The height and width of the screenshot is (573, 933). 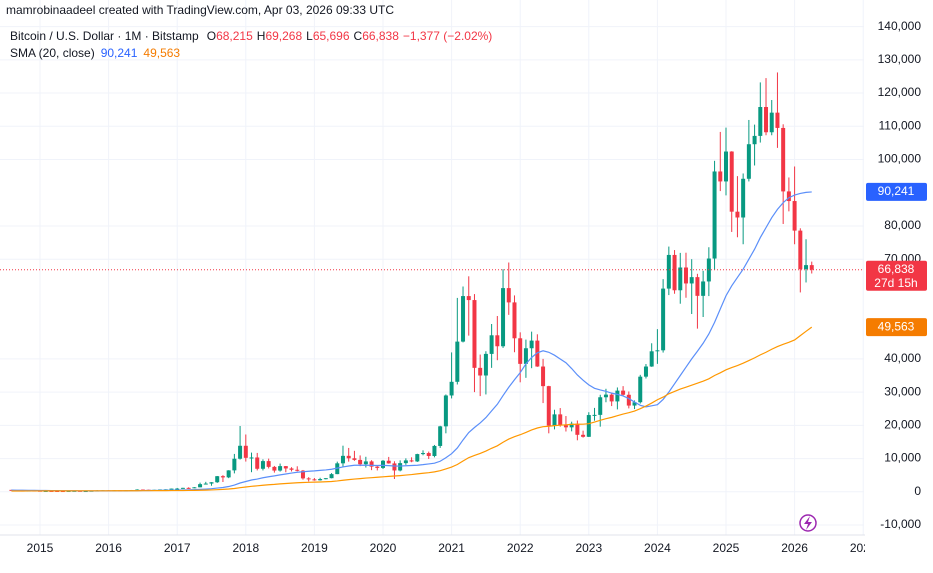 I want to click on ohlc-value: 65,696, so click(x=331, y=36).